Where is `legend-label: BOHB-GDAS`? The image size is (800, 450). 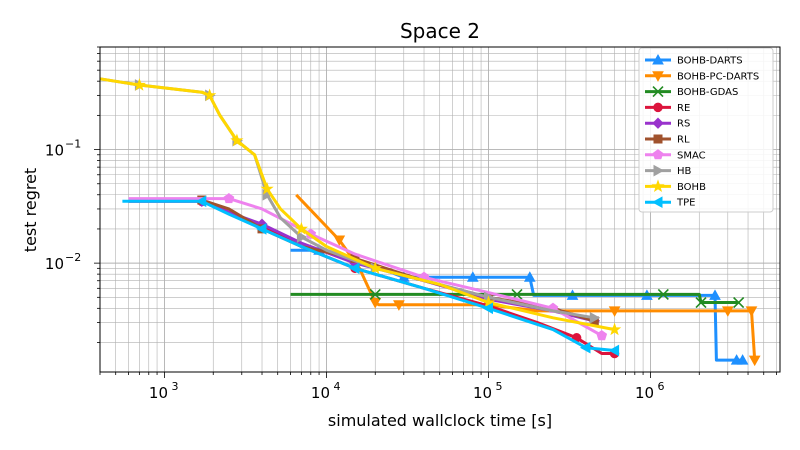
legend-label: BOHB-GDAS is located at coordinates (707, 92).